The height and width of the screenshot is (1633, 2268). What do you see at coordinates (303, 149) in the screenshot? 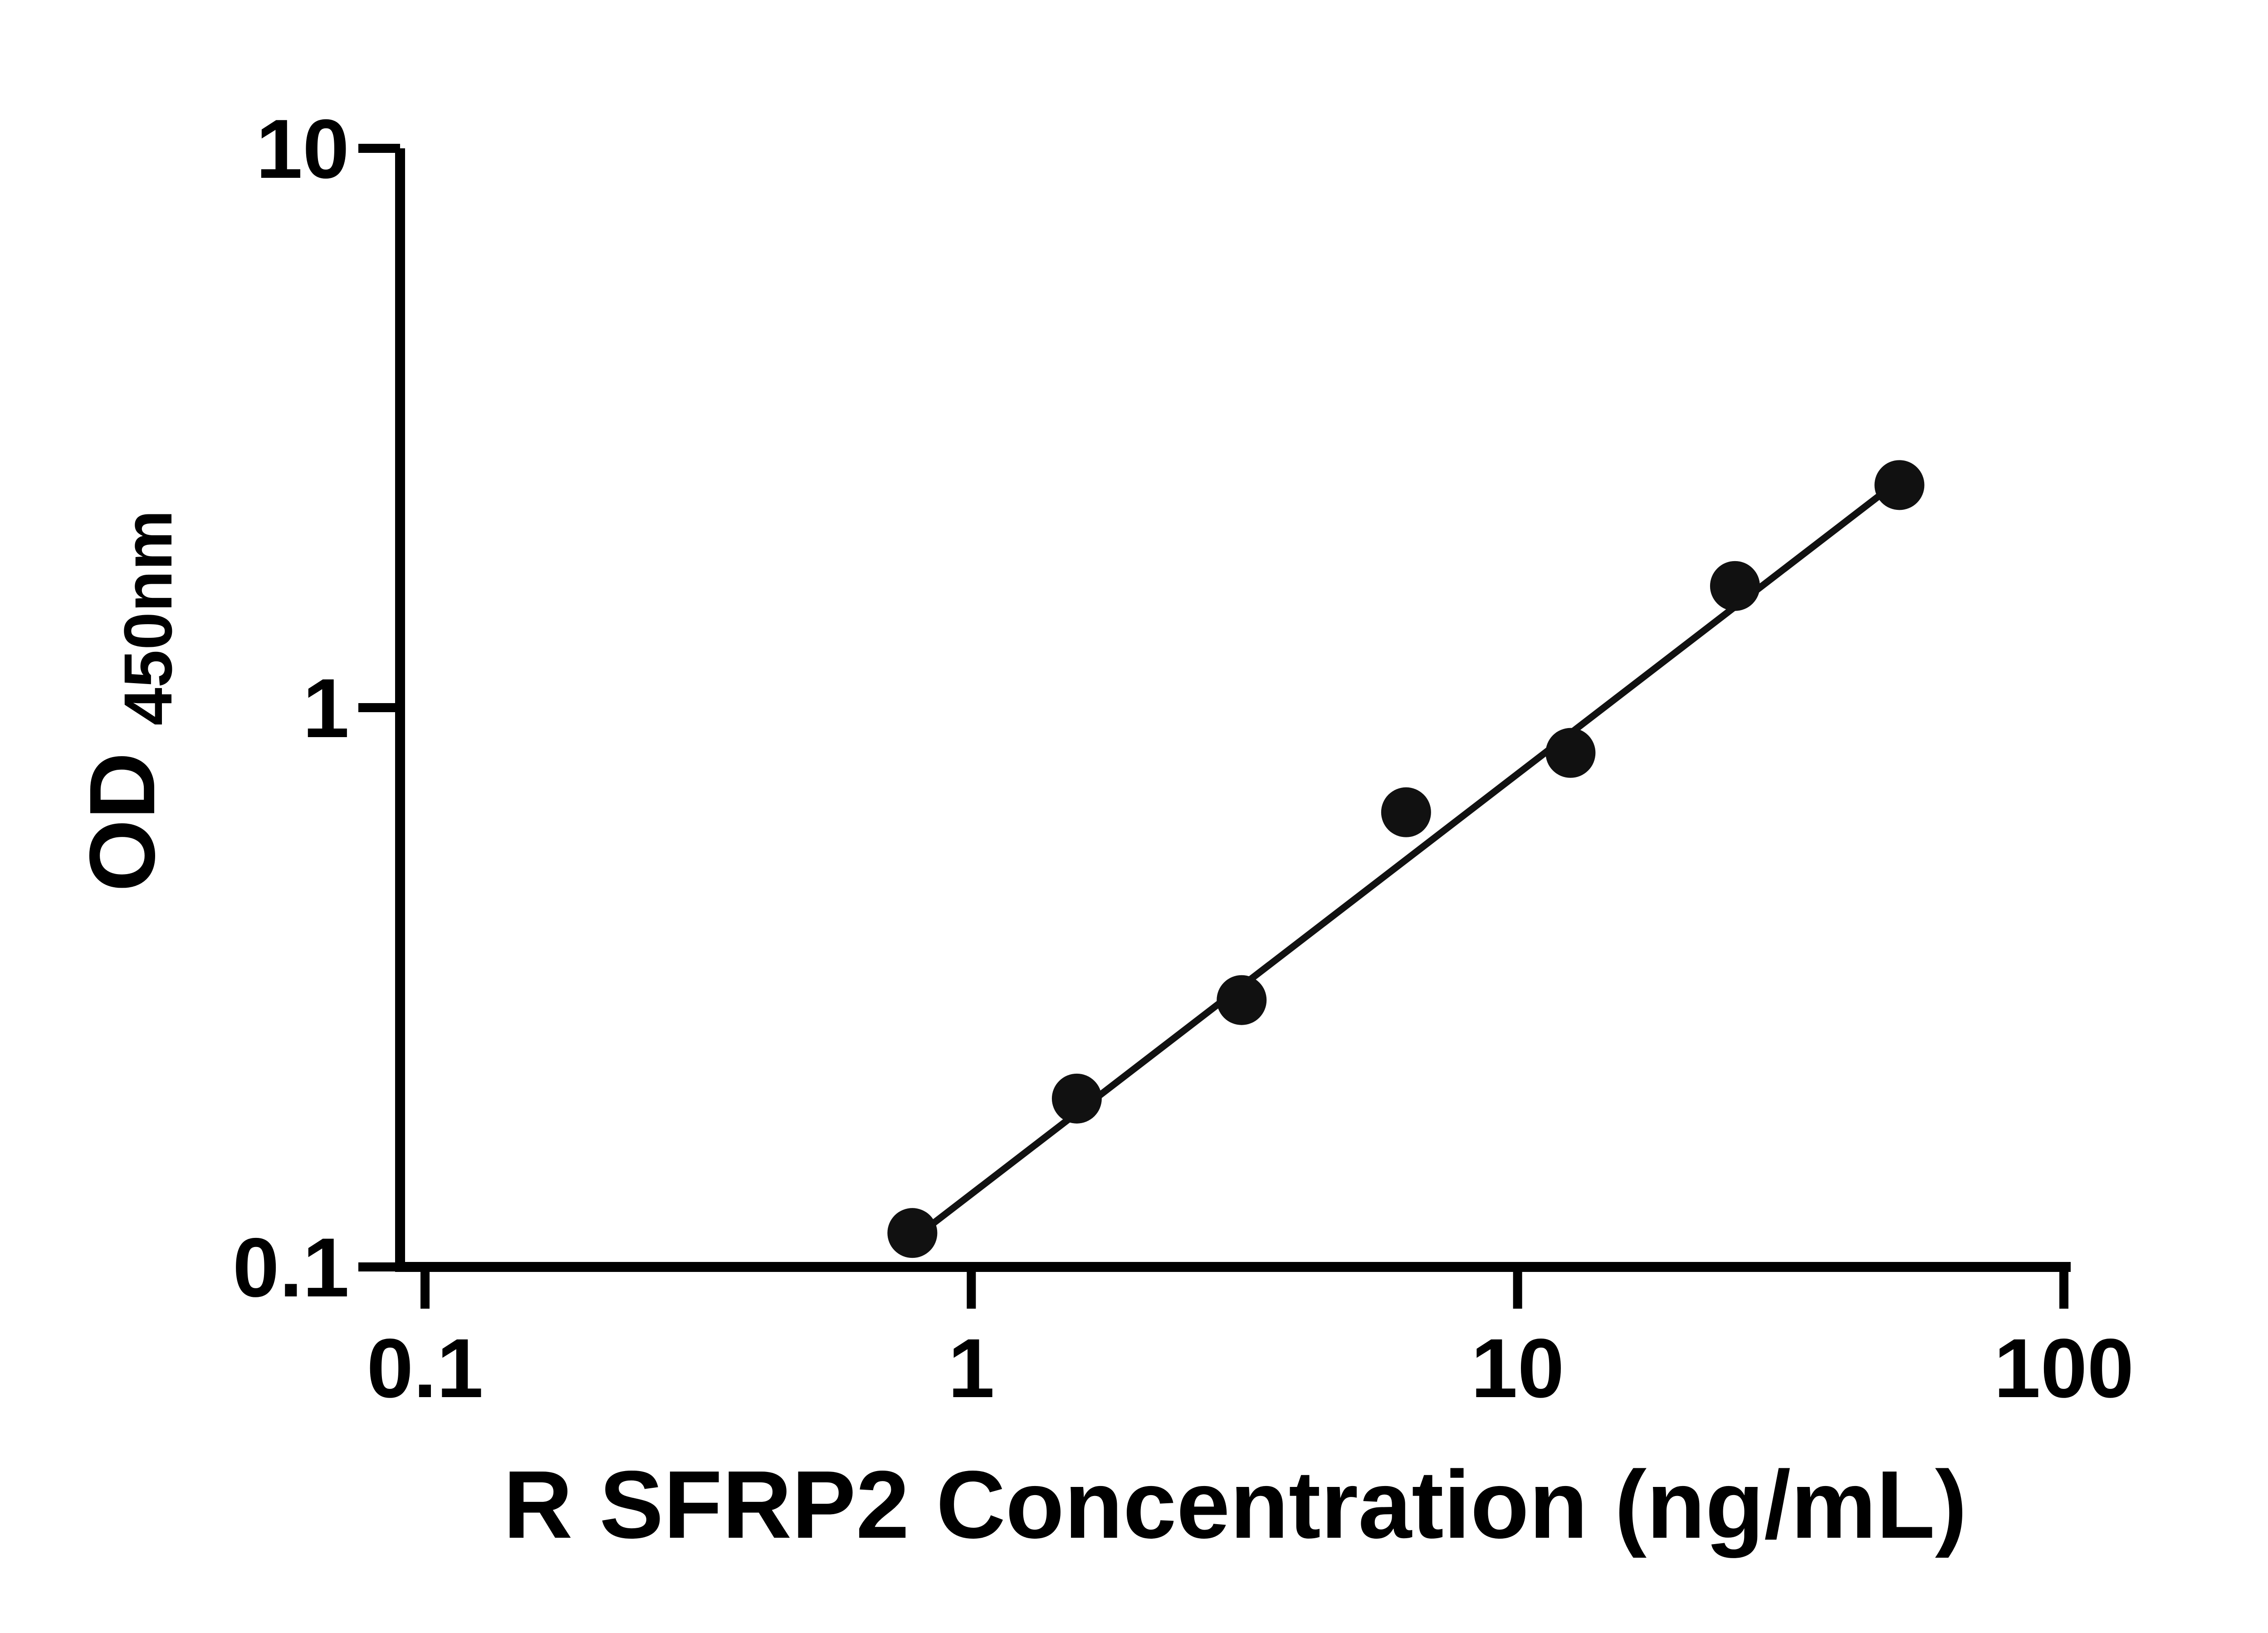
I see `y-tick-label: 10` at bounding box center [303, 149].